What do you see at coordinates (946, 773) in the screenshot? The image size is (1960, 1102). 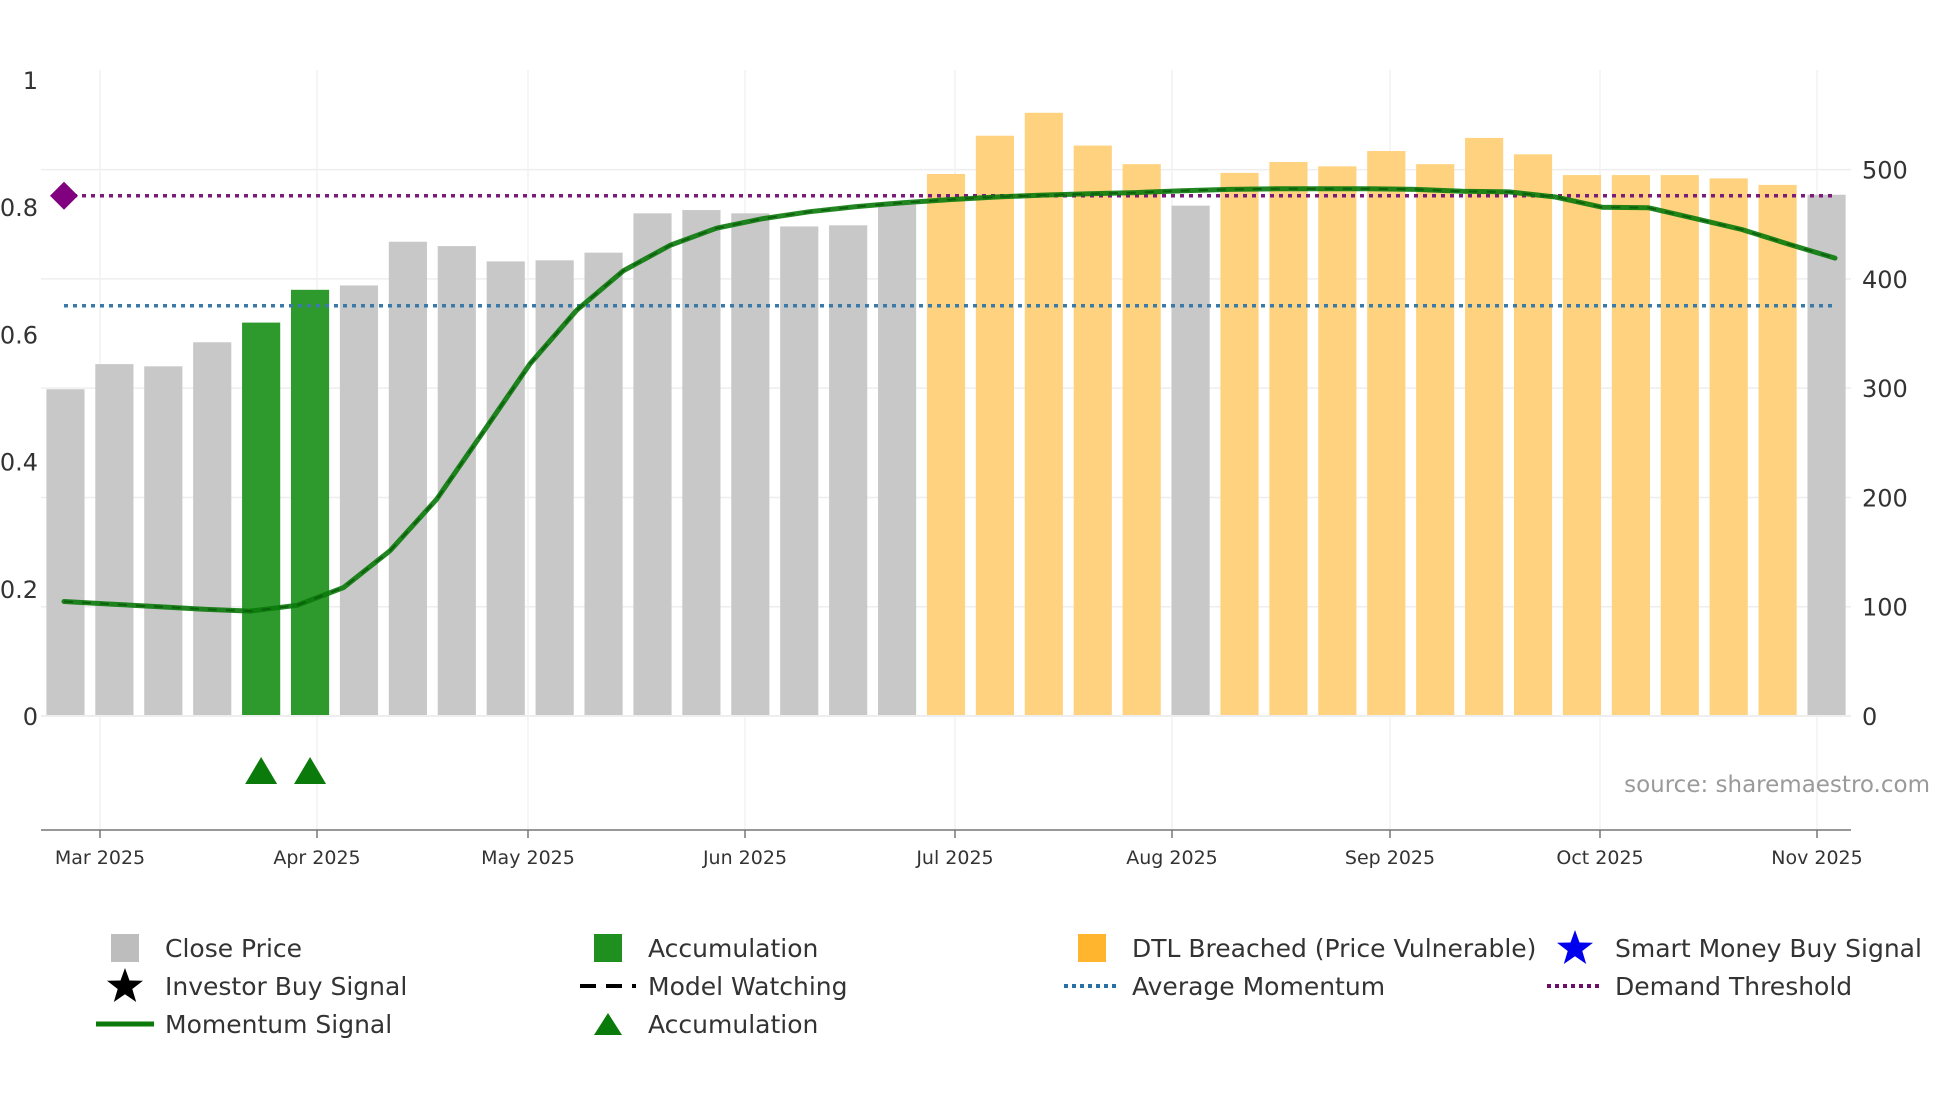 I see `axes` at bounding box center [946, 773].